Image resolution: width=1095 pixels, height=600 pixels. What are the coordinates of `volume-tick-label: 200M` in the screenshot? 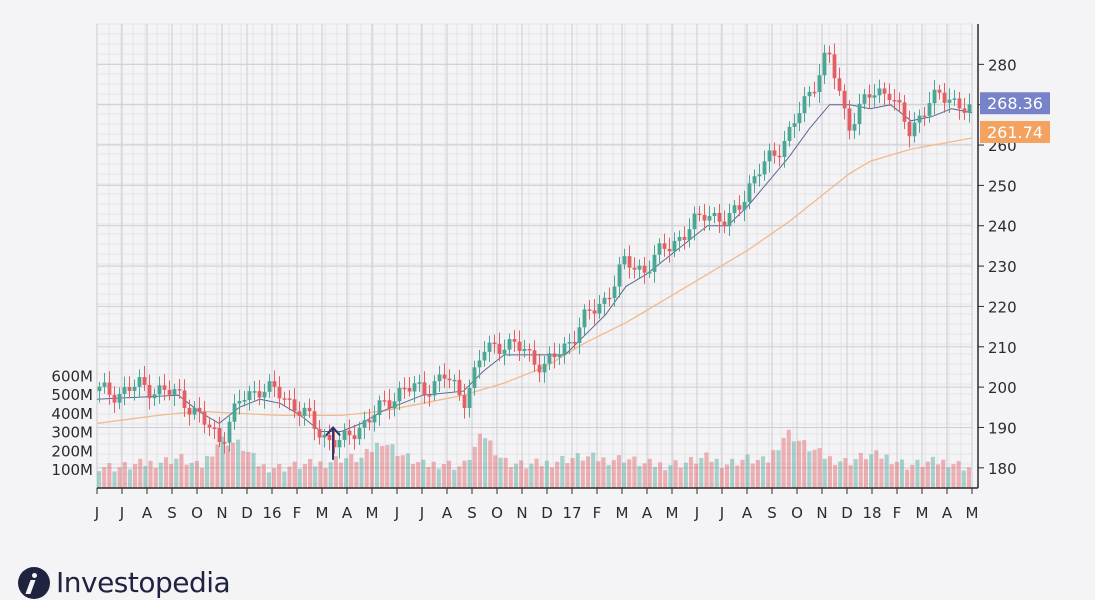 It's located at (72, 451).